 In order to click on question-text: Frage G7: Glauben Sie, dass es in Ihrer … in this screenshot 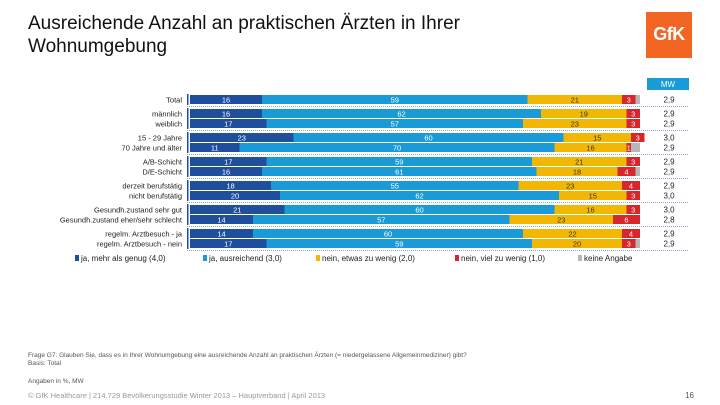, I will do `click(247, 355)`.